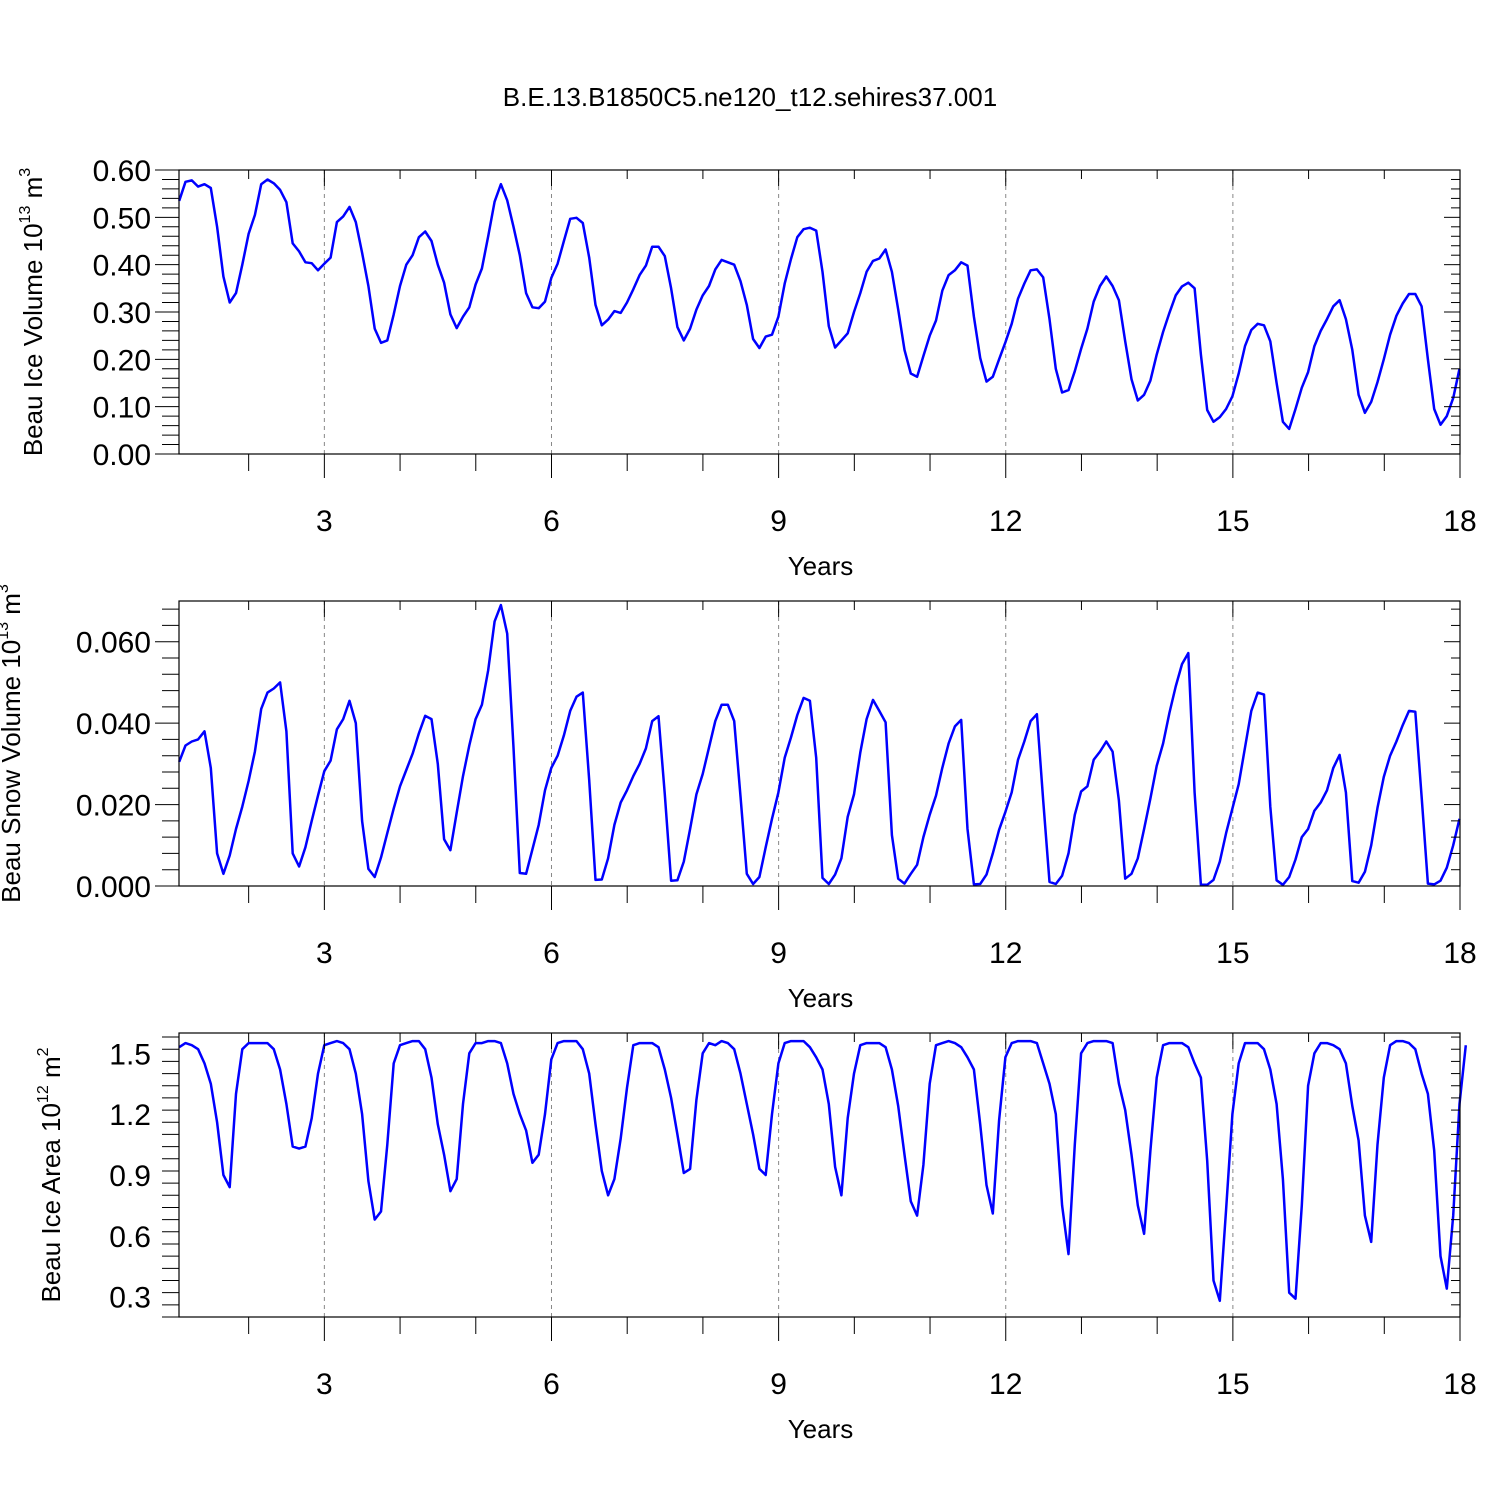 This screenshot has height=1500, width=1500. Describe the element at coordinates (122, 313) in the screenshot. I see `y-tick-label: 0.30` at that location.